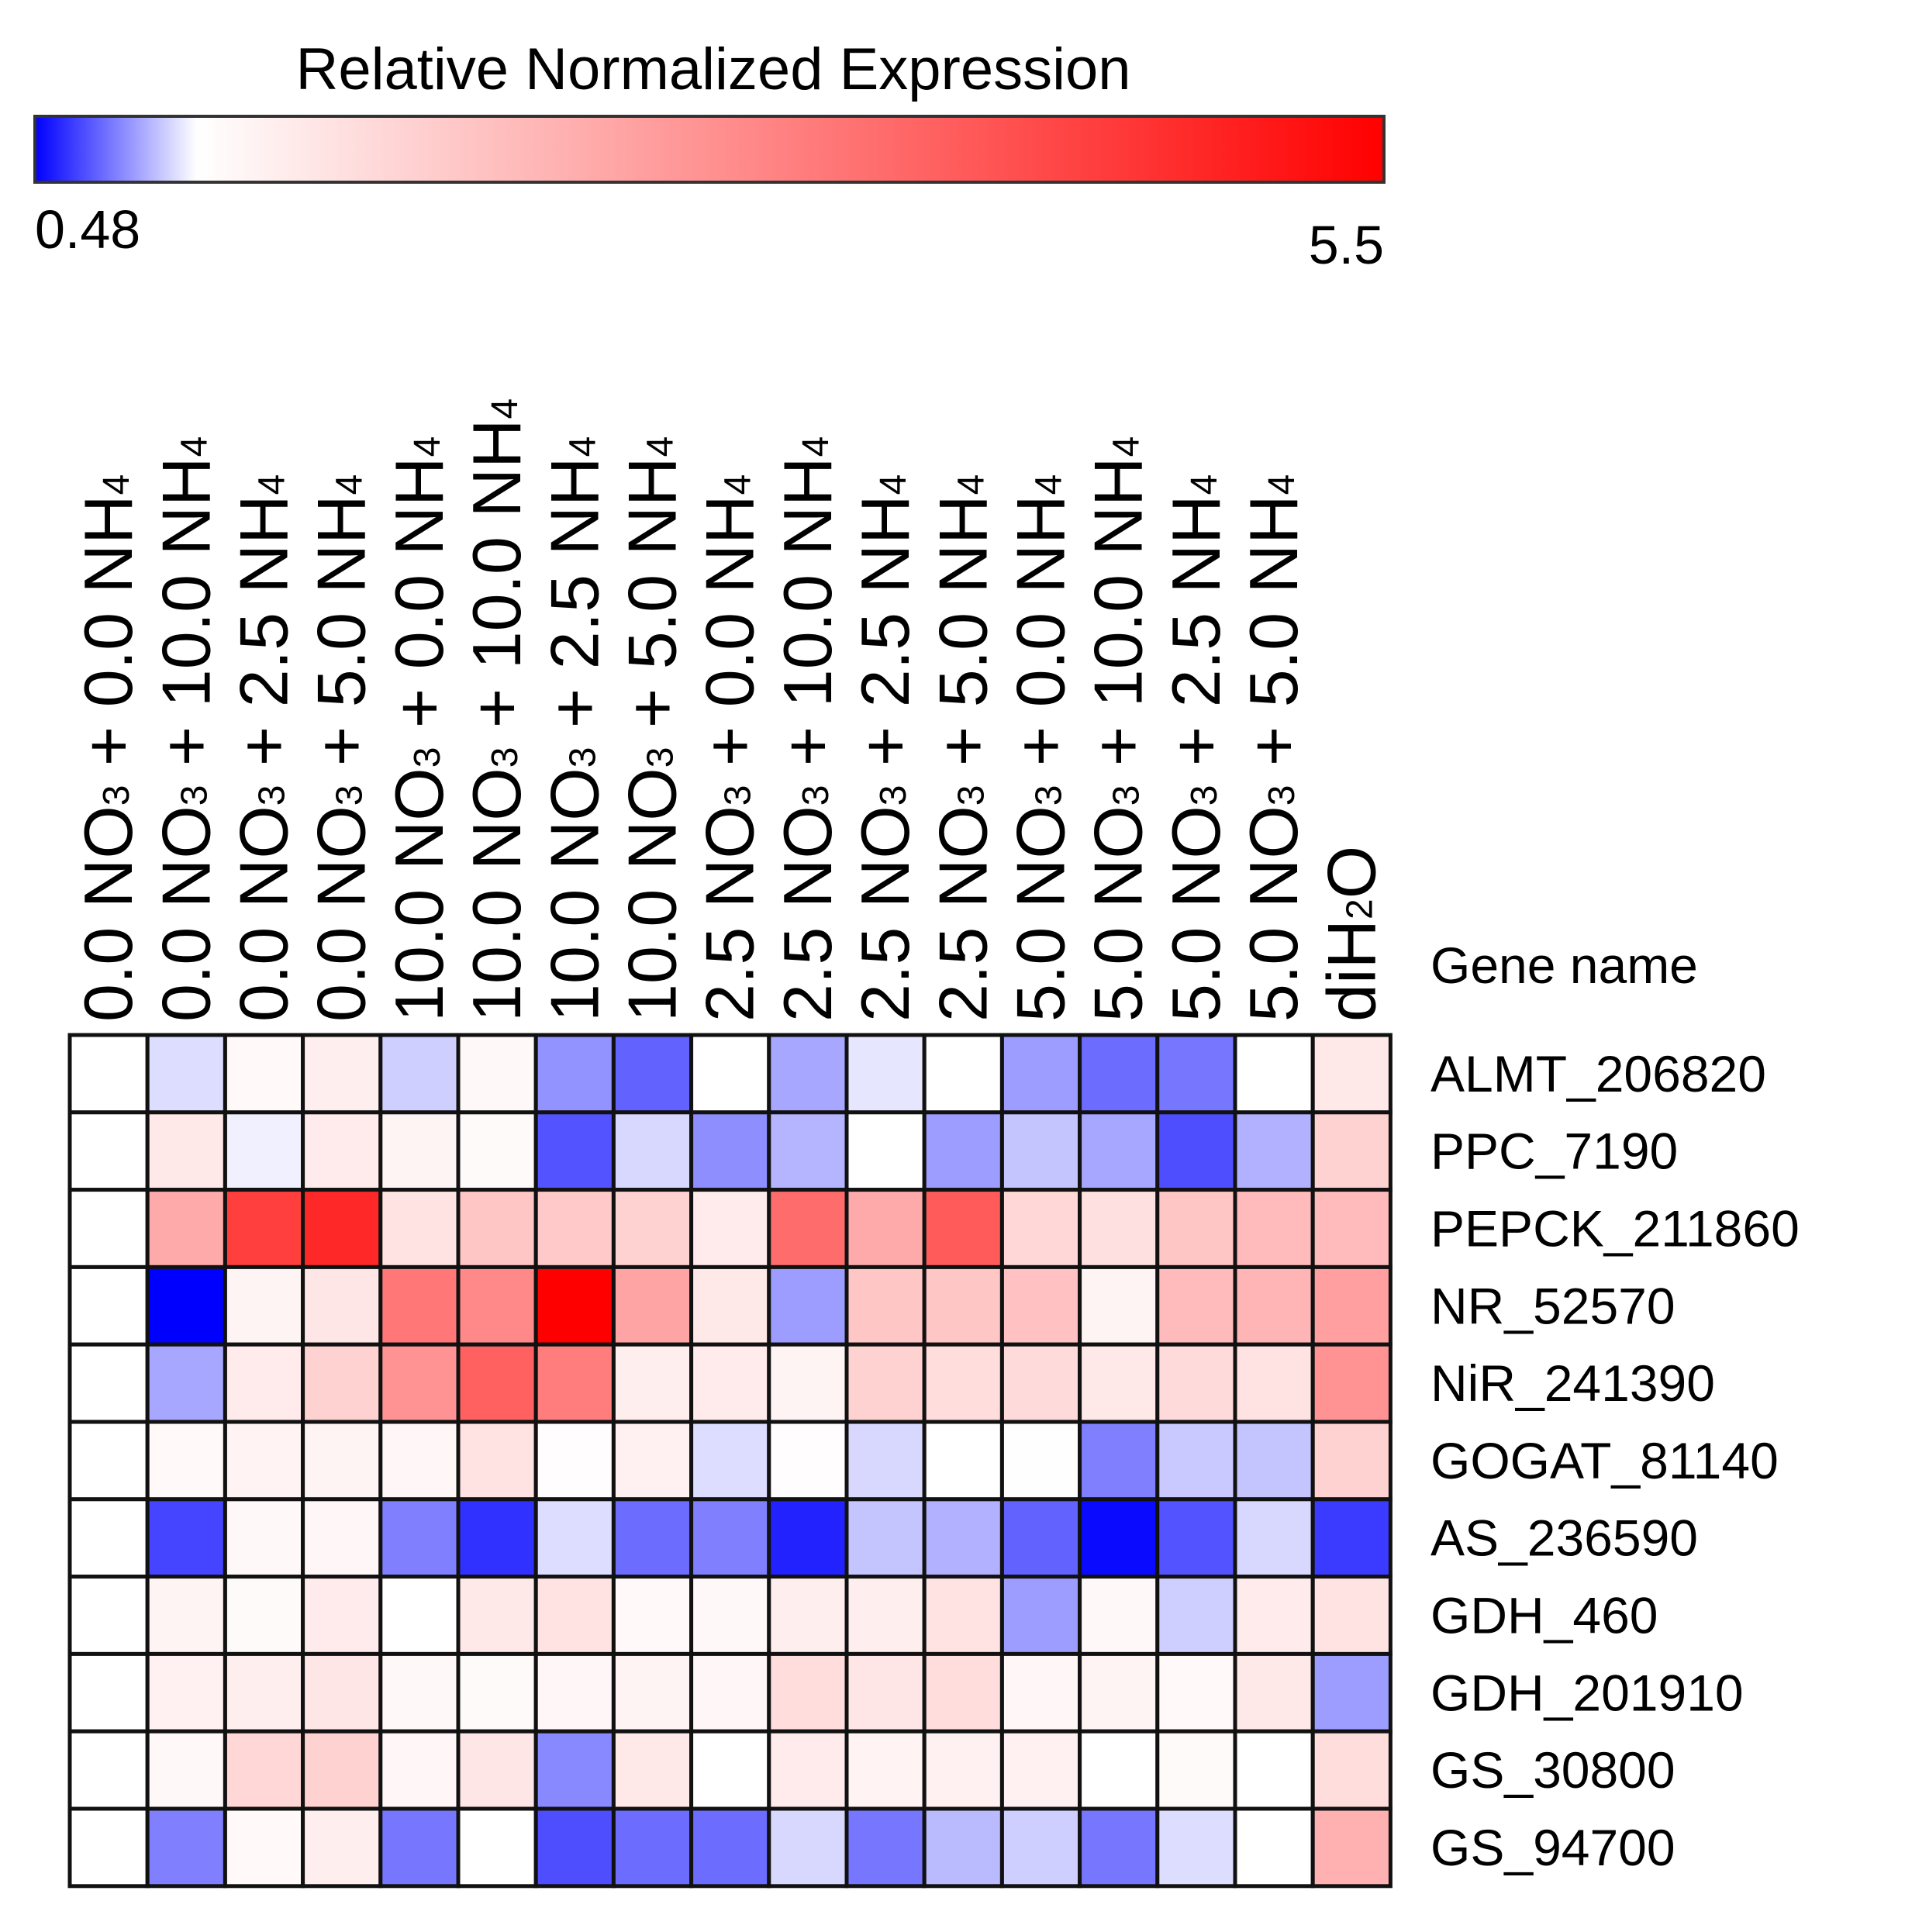  Describe the element at coordinates (1544, 1615) in the screenshot. I see `row-label: GDH_460` at that location.